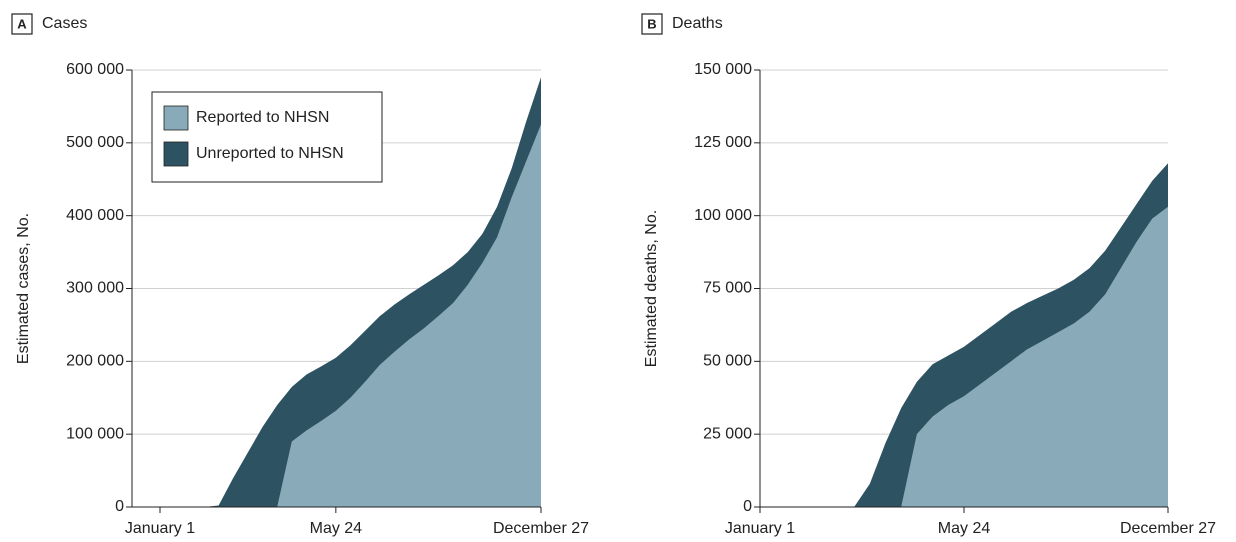 This screenshot has height=542, width=1236. I want to click on y-tick-label: 25 000, so click(727, 433).